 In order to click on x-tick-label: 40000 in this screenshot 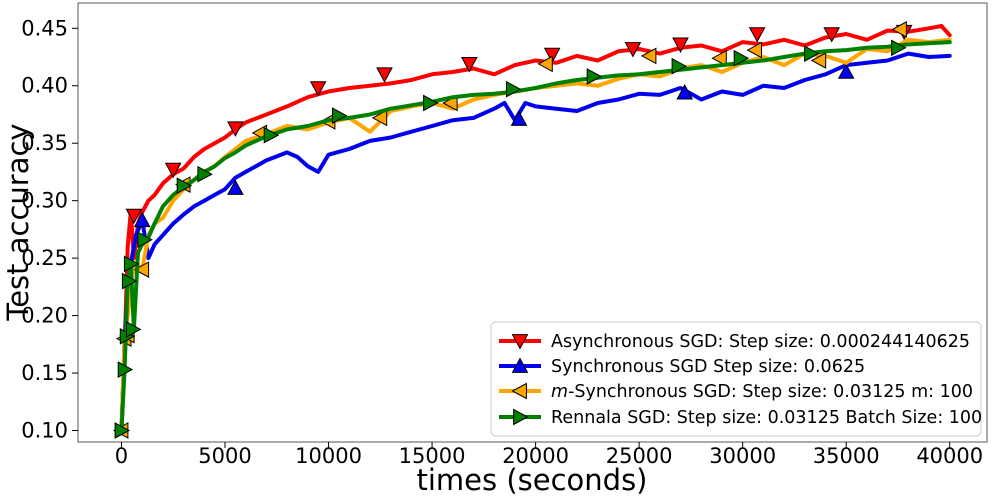, I will do `click(949, 456)`.